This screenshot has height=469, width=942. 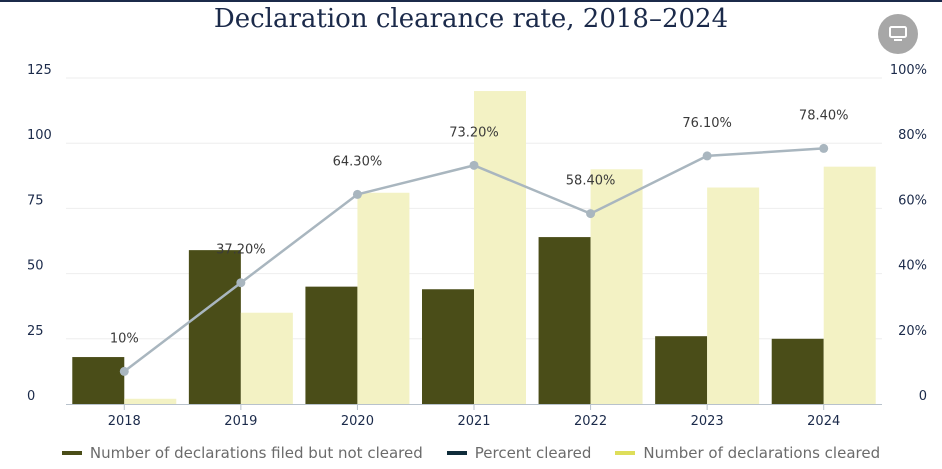 I want to click on x-tick-label: 2018, so click(x=124, y=421).